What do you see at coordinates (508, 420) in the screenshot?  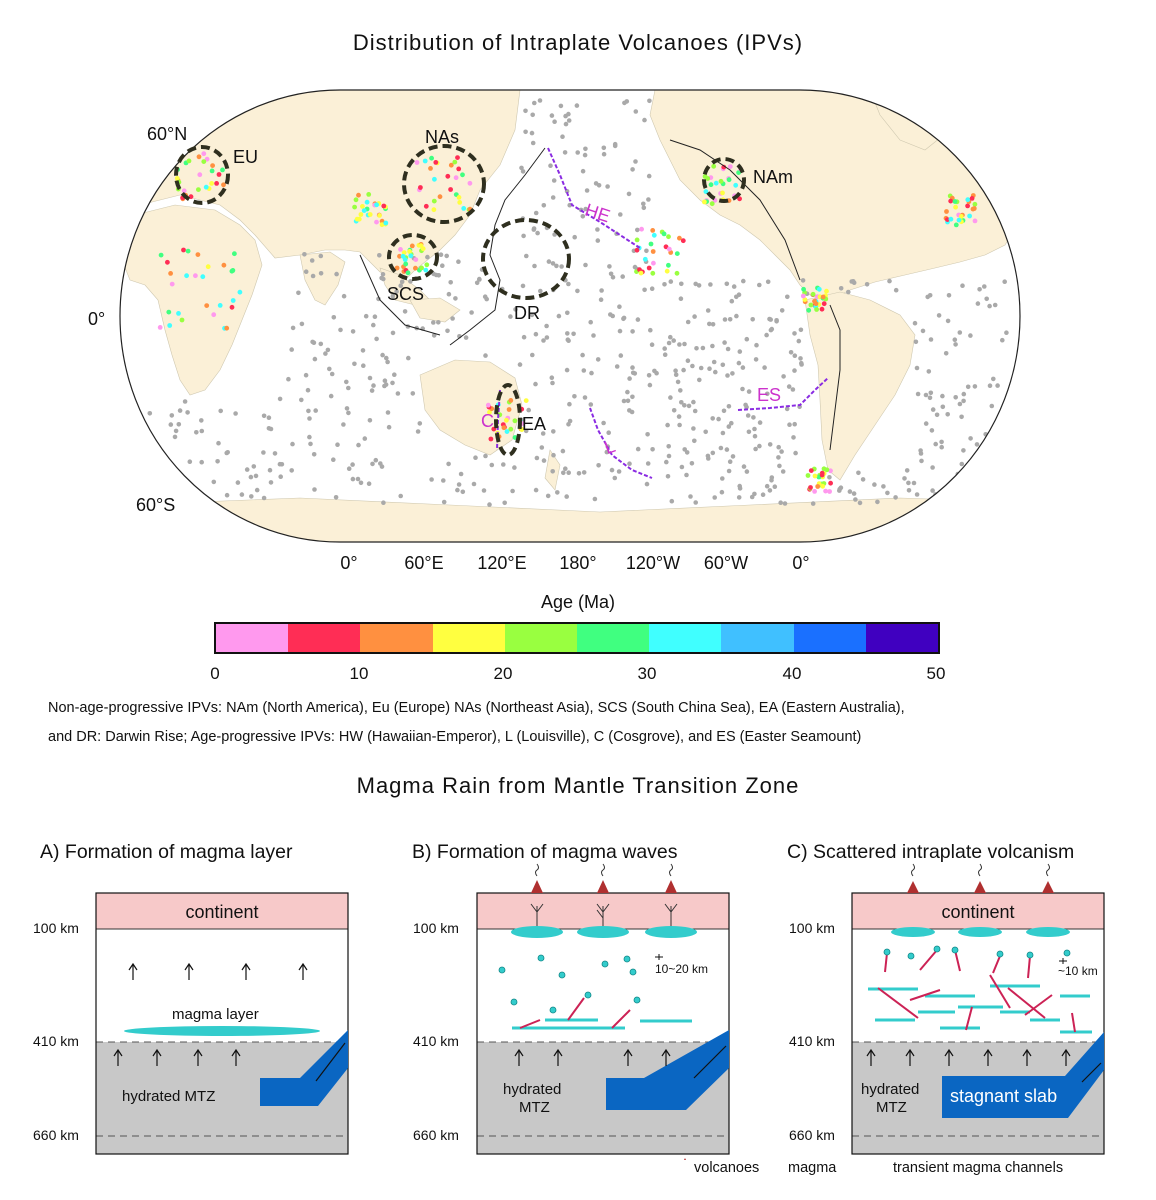 I see `ea-circle` at bounding box center [508, 420].